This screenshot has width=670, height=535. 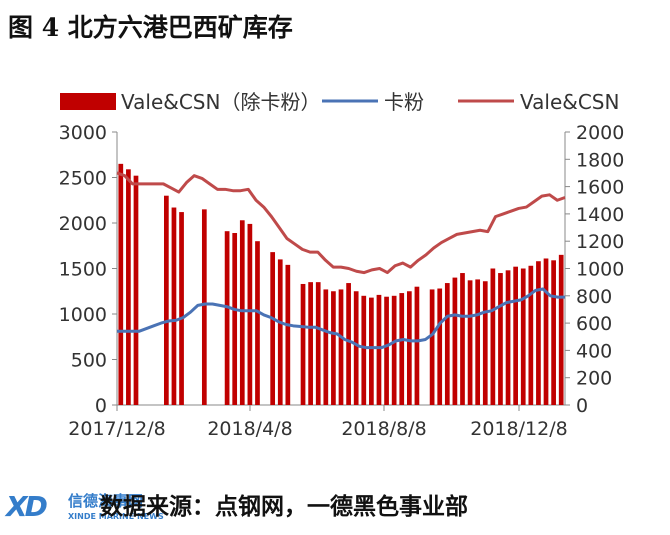 What do you see at coordinates (341, 223) in the screenshot?
I see `line-vale-csn-total` at bounding box center [341, 223].